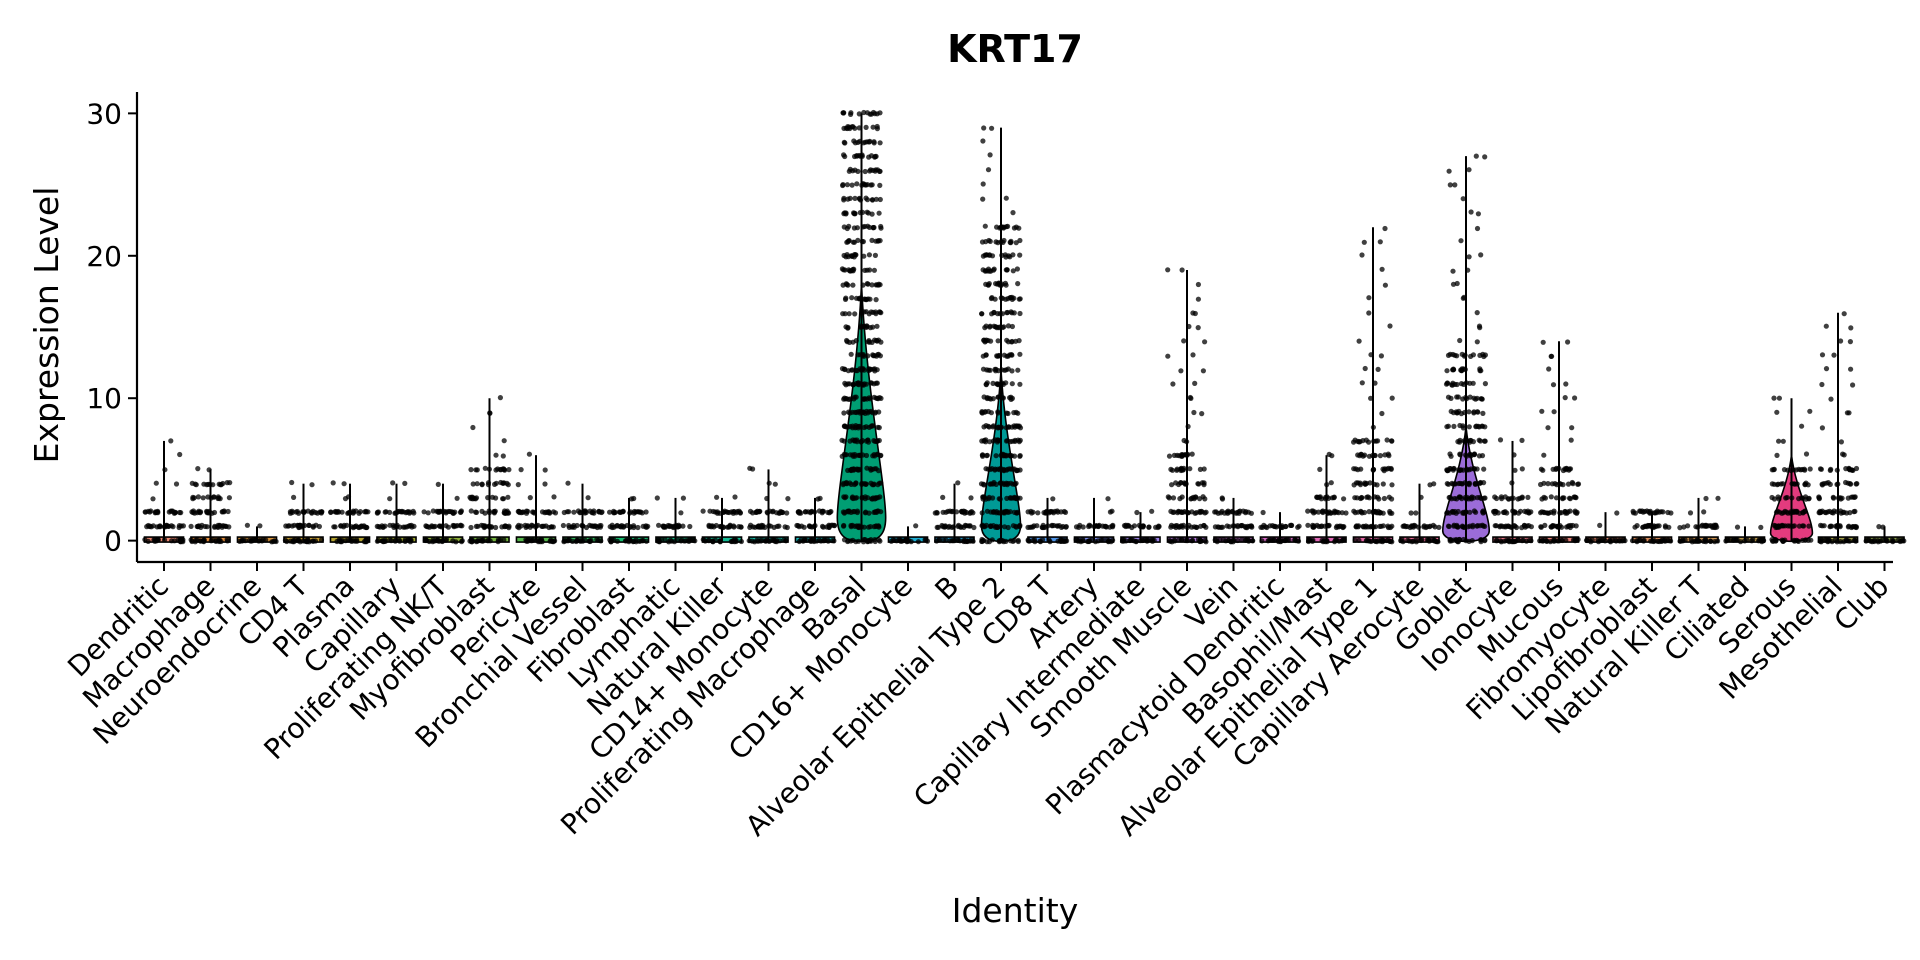  Describe the element at coordinates (1015, 910) in the screenshot. I see `x-axis-title: Identity` at that location.